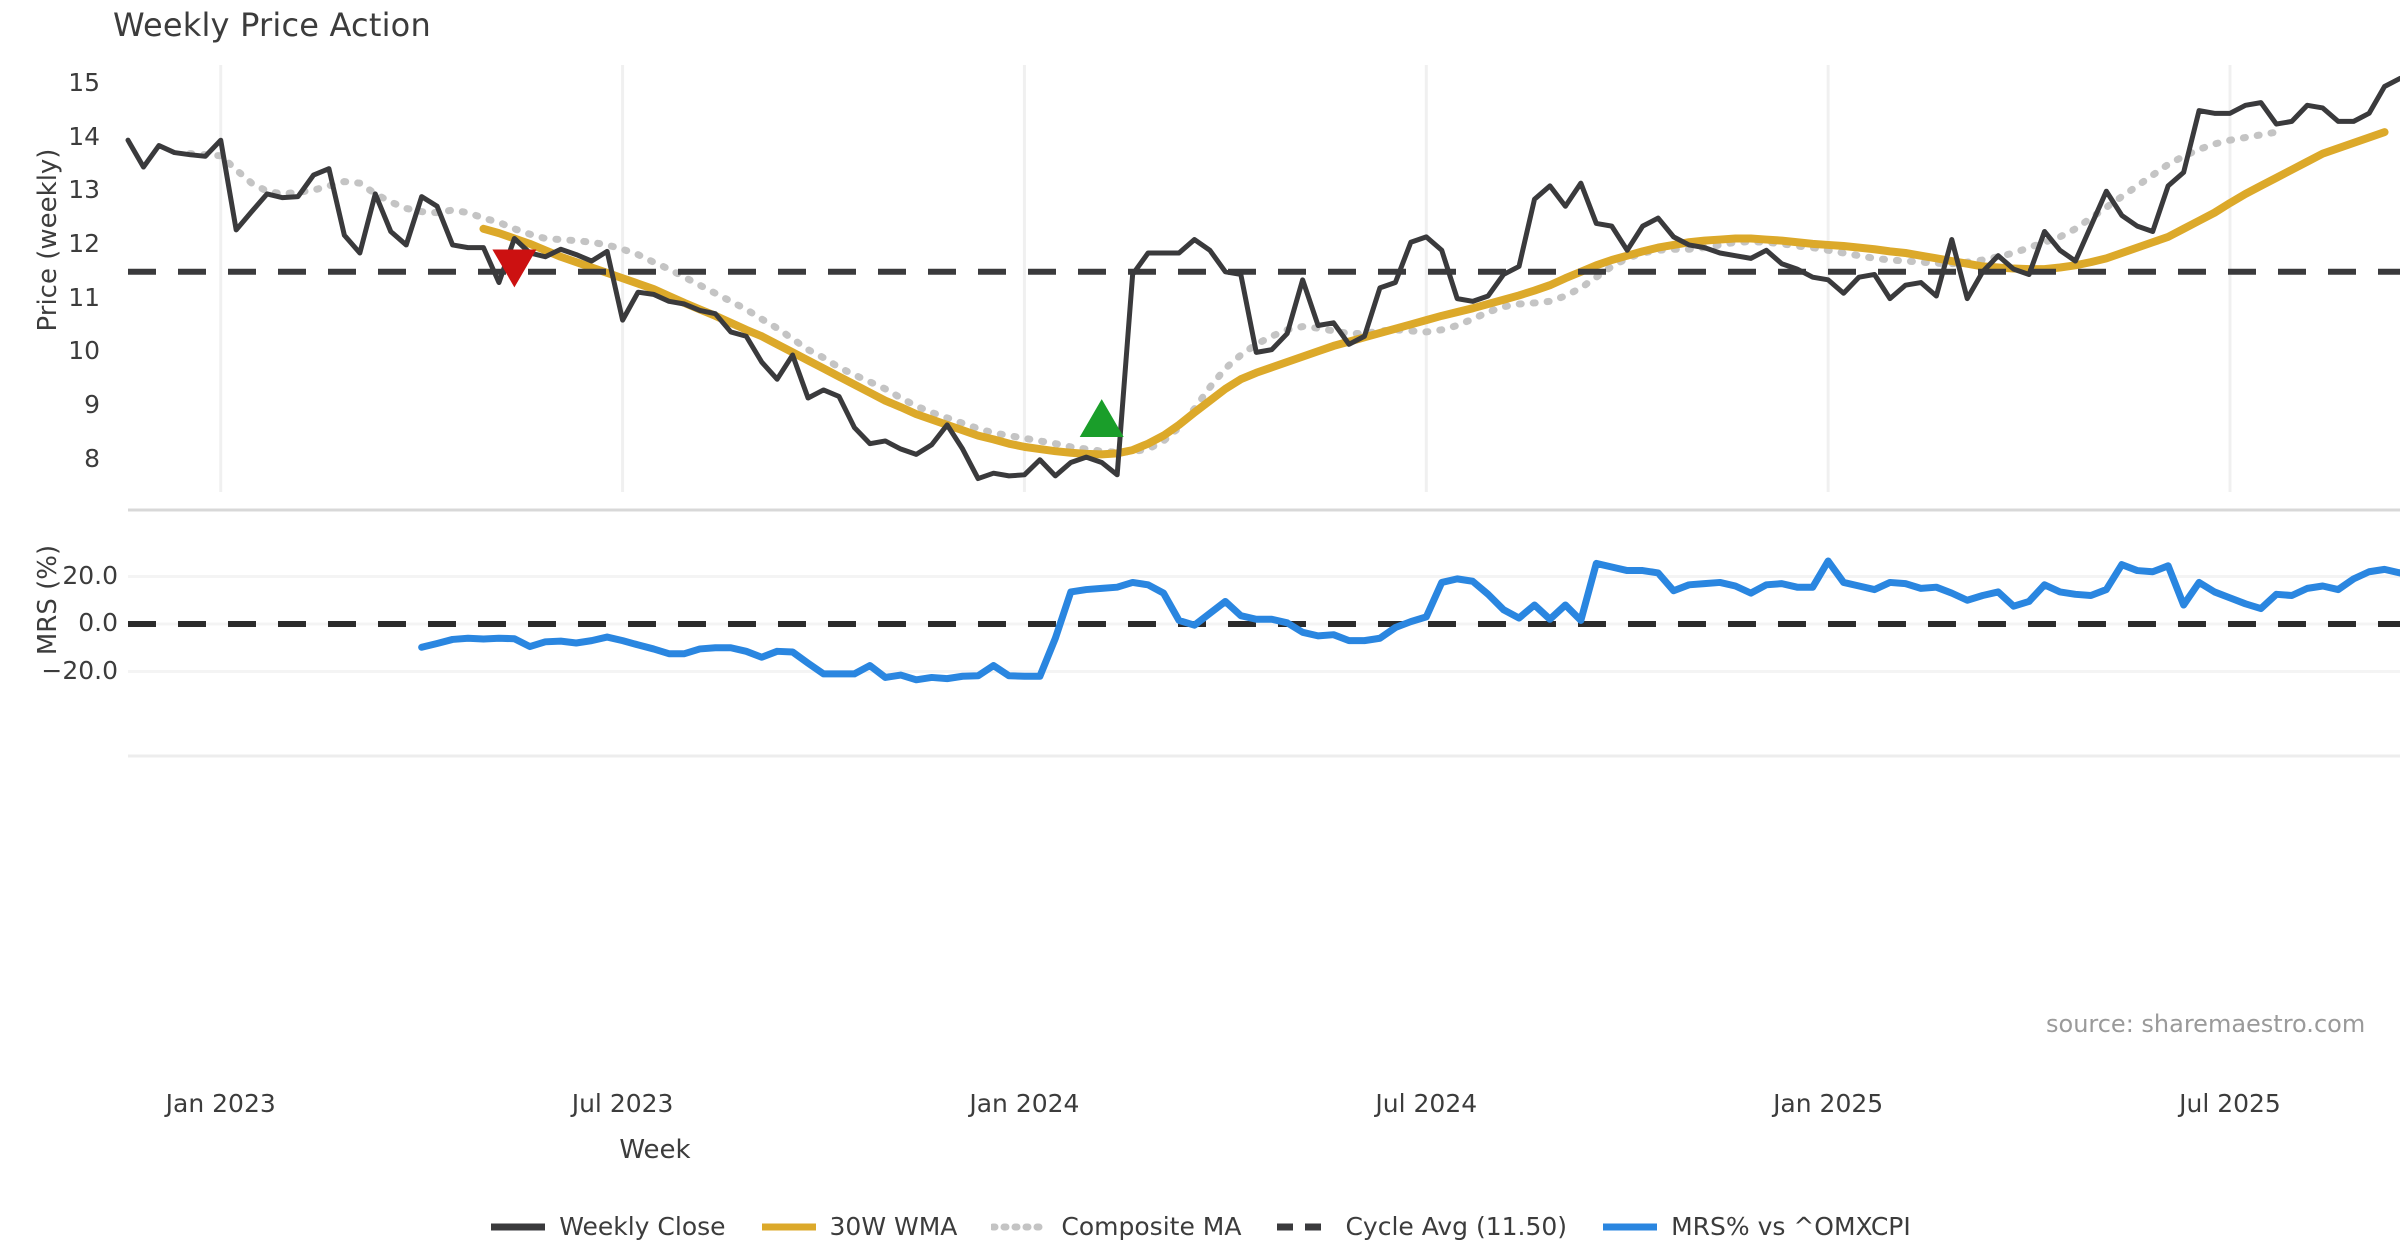  What do you see at coordinates (84, 190) in the screenshot?
I see `price-y-tick-13: 13` at bounding box center [84, 190].